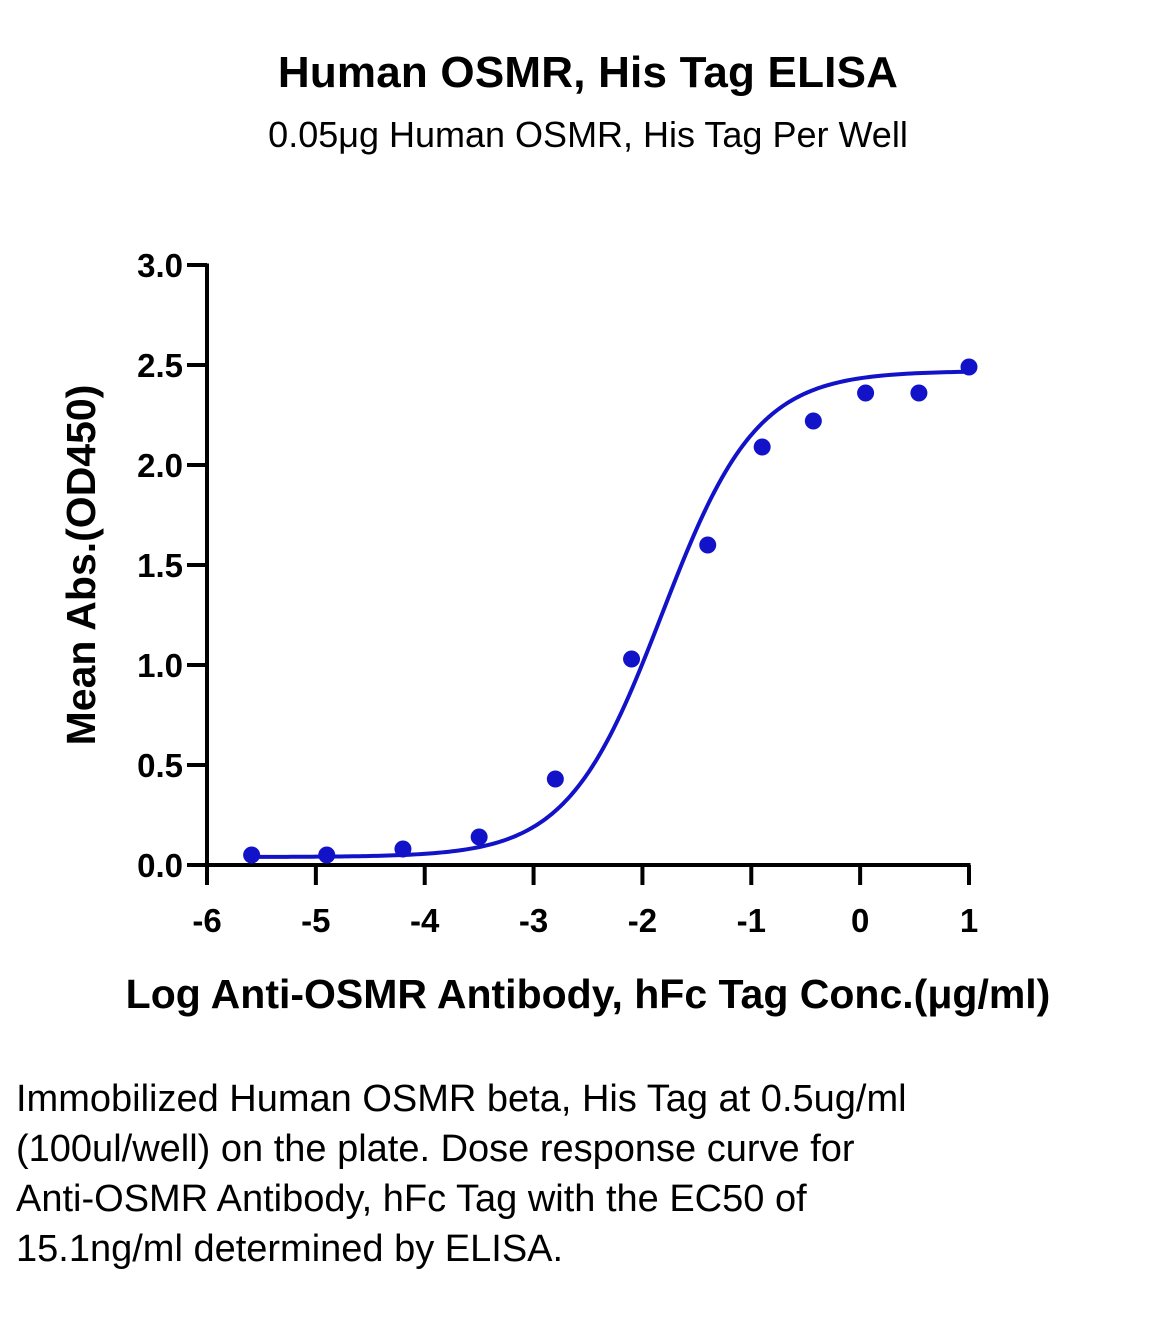 This screenshot has height=1334, width=1166. Describe the element at coordinates (160, 265) in the screenshot. I see `y-tick-label: 3.0` at that location.